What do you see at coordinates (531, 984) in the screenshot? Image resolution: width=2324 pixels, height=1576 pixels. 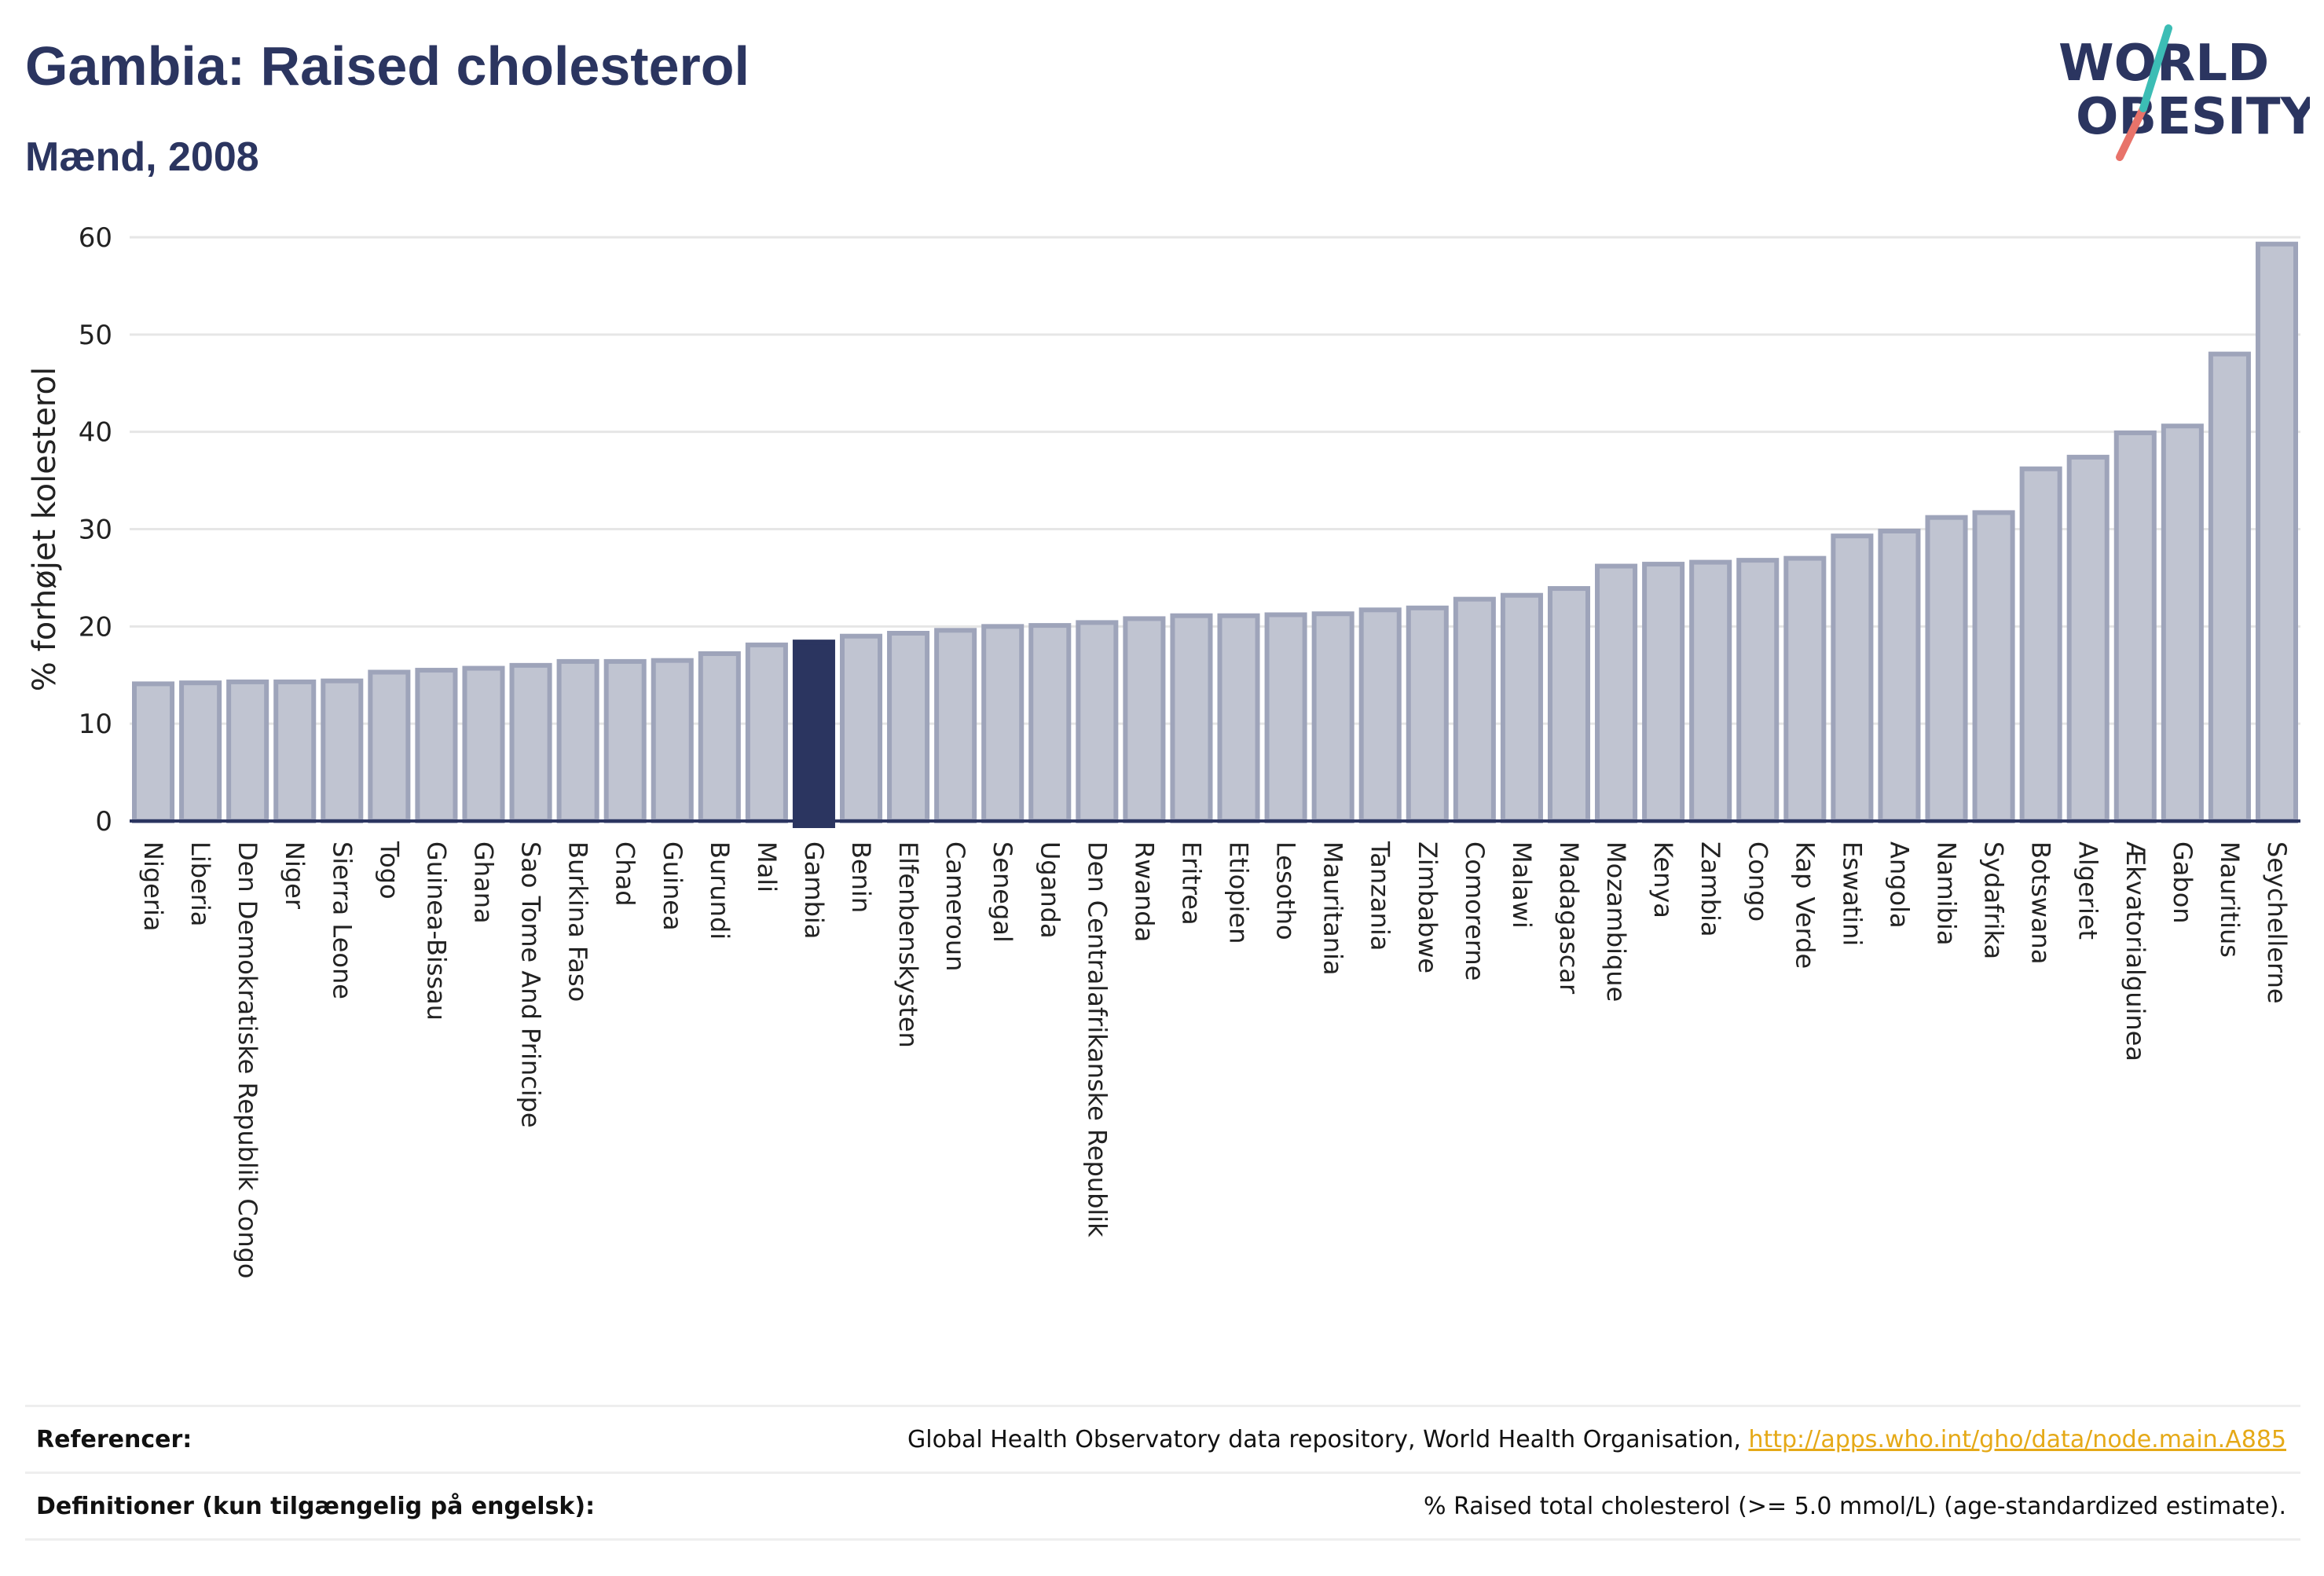 I see `x-tick-label: Sao Tome And Principe` at bounding box center [531, 984].